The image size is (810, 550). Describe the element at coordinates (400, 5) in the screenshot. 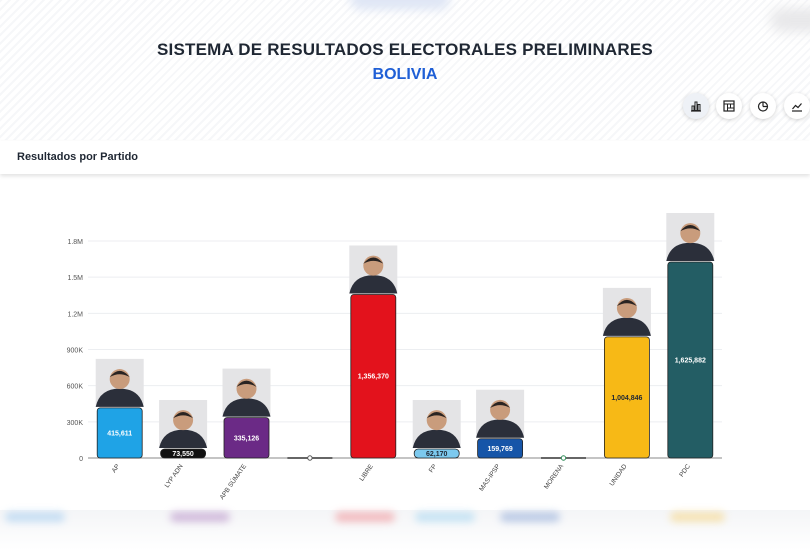

I see `top-blurred-element` at that location.